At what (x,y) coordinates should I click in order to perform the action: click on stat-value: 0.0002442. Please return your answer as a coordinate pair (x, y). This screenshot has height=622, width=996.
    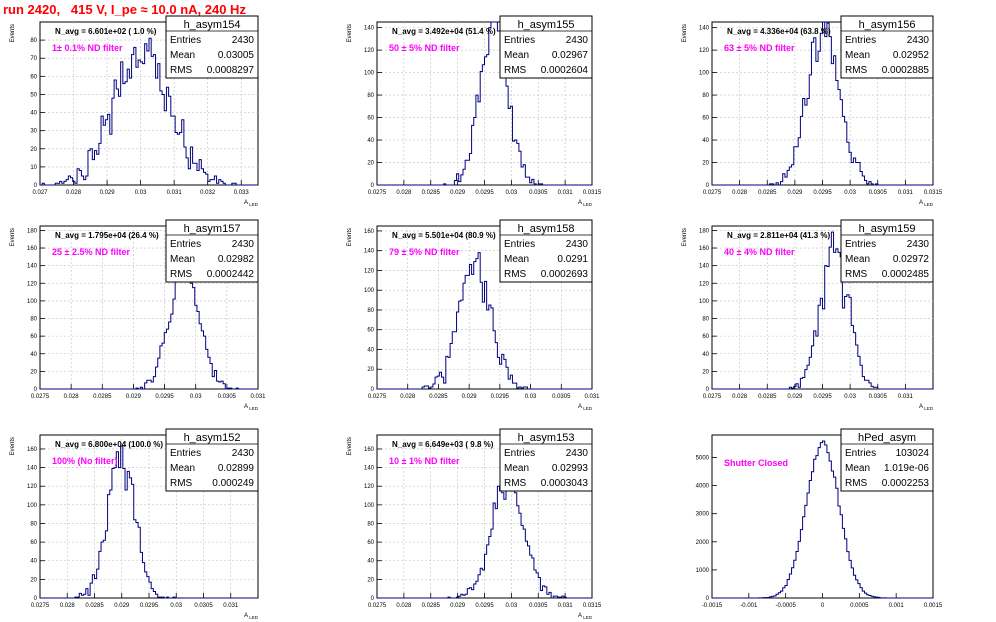
    Looking at the image, I should click on (231, 274).